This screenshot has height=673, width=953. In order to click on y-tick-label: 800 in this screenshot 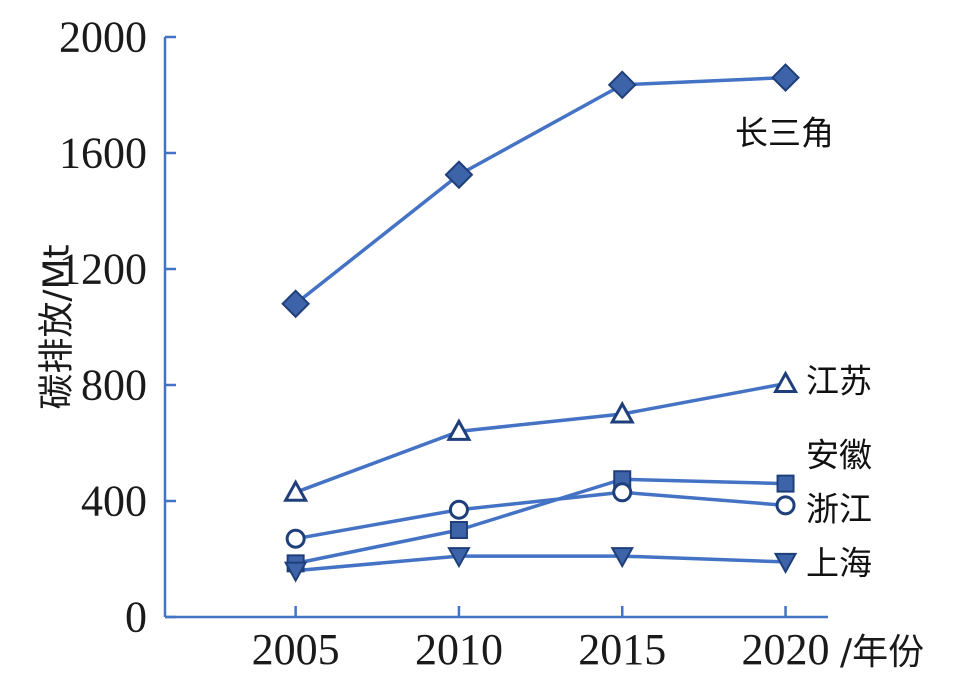, I will do `click(114, 385)`.